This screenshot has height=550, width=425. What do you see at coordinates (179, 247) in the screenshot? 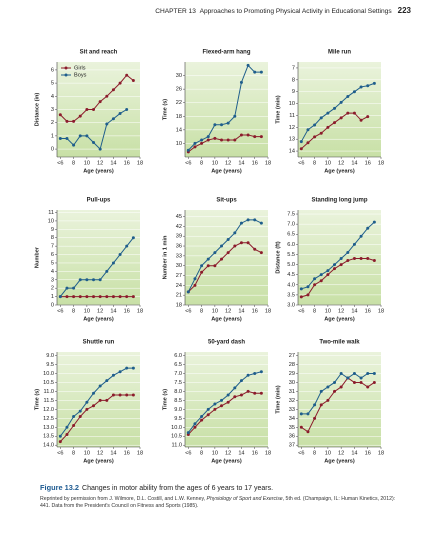
I see `y-tick-label: 36` at bounding box center [179, 247].